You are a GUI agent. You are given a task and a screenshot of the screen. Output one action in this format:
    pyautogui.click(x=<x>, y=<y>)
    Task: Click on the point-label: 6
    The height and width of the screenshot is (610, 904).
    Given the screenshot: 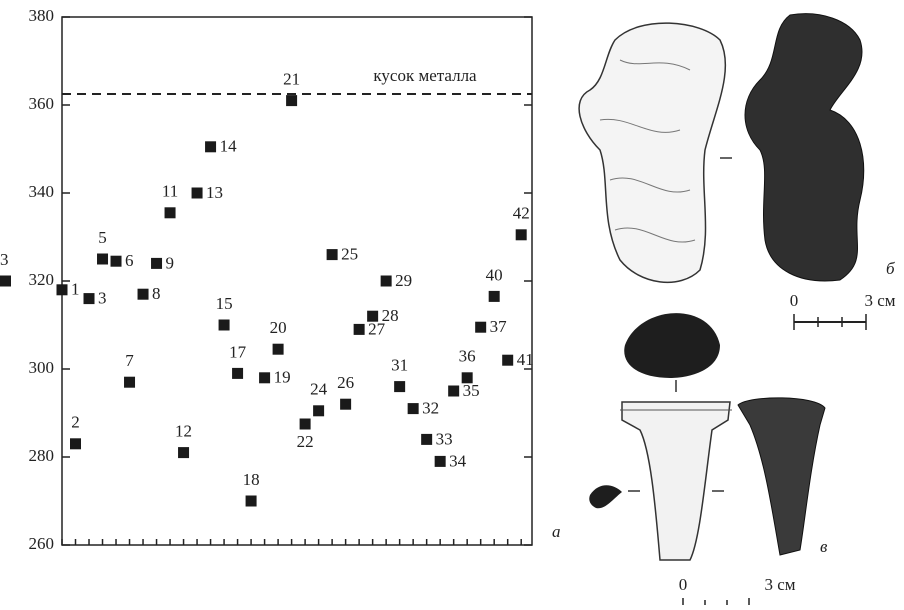 What is the action you would take?
    pyautogui.click(x=129, y=260)
    